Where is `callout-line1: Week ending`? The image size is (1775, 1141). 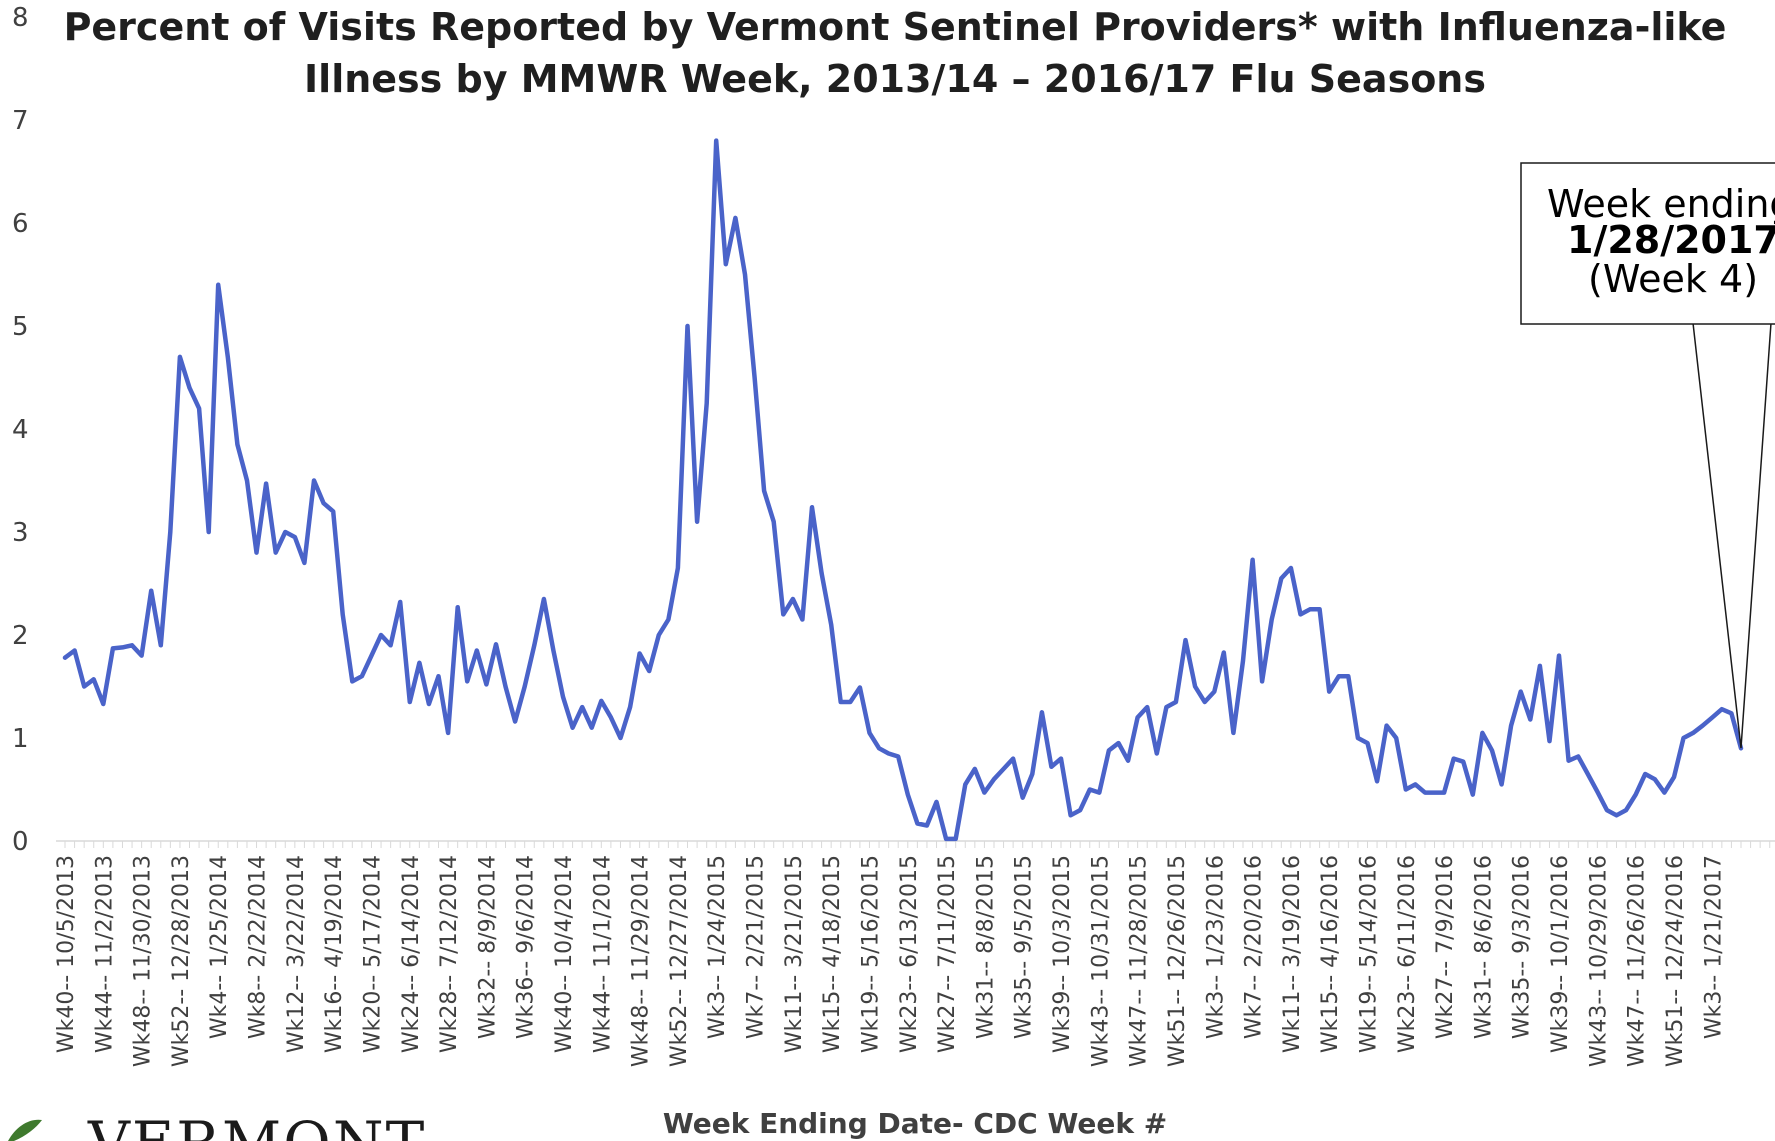 callout-line1: Week ending is located at coordinates (1661, 204).